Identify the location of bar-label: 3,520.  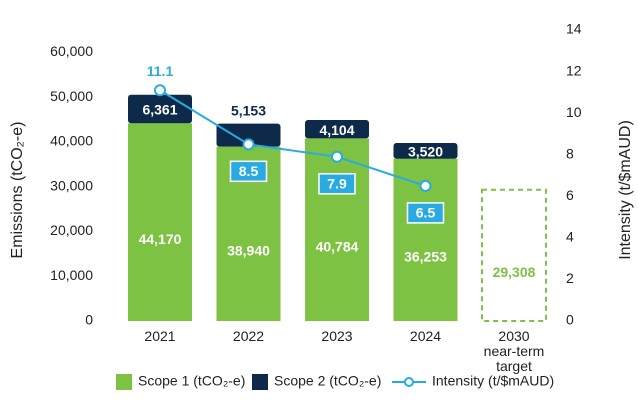
(425, 152).